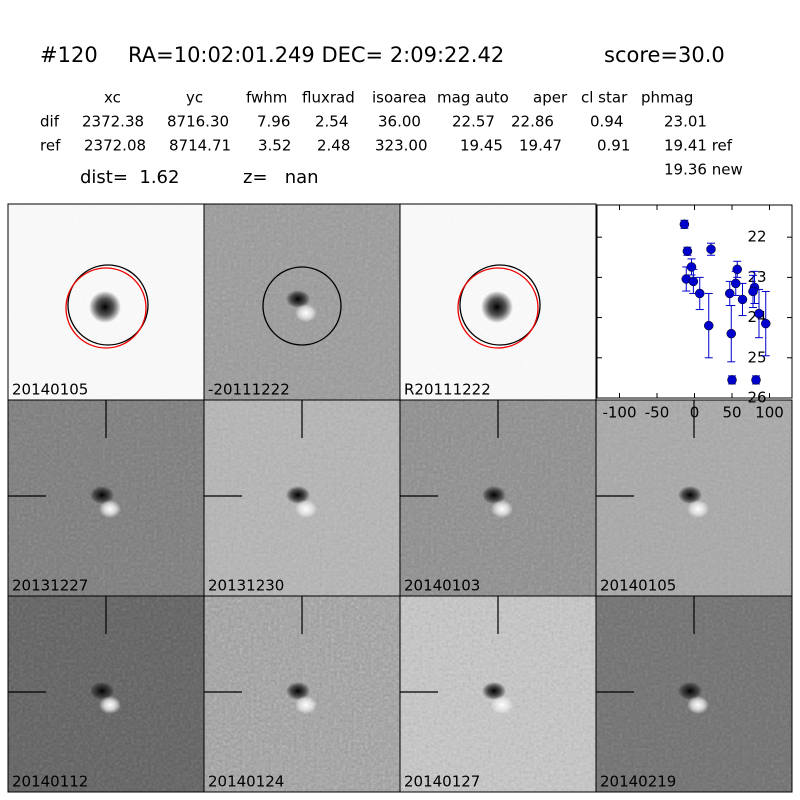 The height and width of the screenshot is (800, 800). What do you see at coordinates (129, 177) in the screenshot?
I see `dist: dist= 1.62` at bounding box center [129, 177].